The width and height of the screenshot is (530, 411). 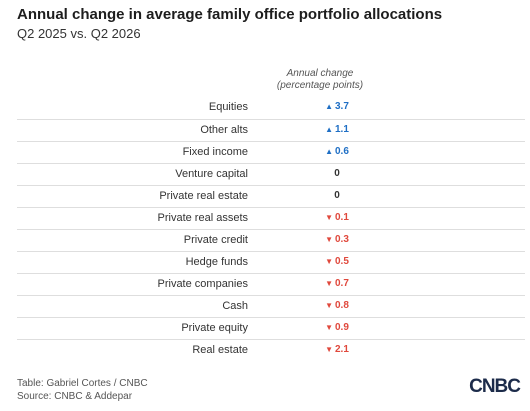 I want to click on row-label: Other alts, so click(x=224, y=130).